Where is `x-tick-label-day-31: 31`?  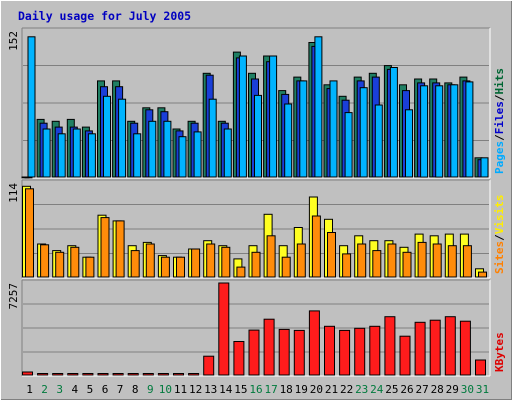 x-tick-label-day-31: 31 is located at coordinates (482, 389).